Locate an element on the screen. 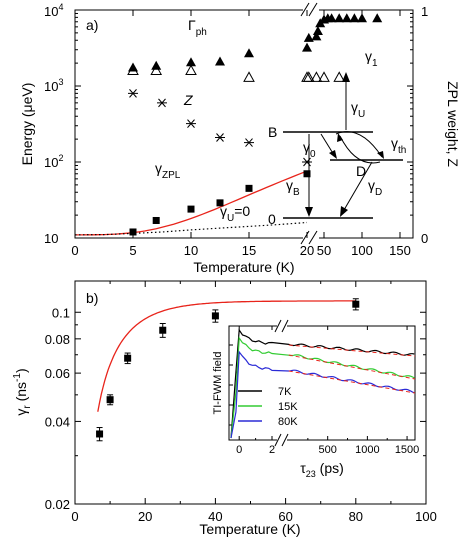  level-diagram: B D 0 γU γ0 γth γB γD is located at coordinates (337, 149).